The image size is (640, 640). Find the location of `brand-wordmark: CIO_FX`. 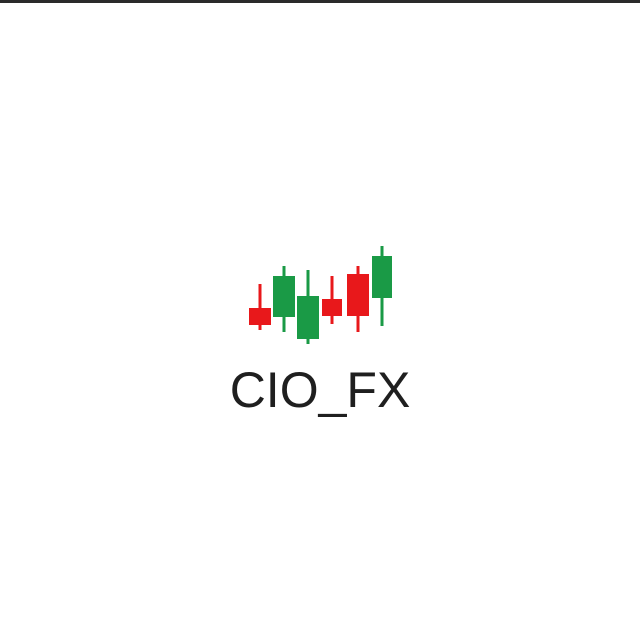

brand-wordmark: CIO_FX is located at coordinates (320, 390).